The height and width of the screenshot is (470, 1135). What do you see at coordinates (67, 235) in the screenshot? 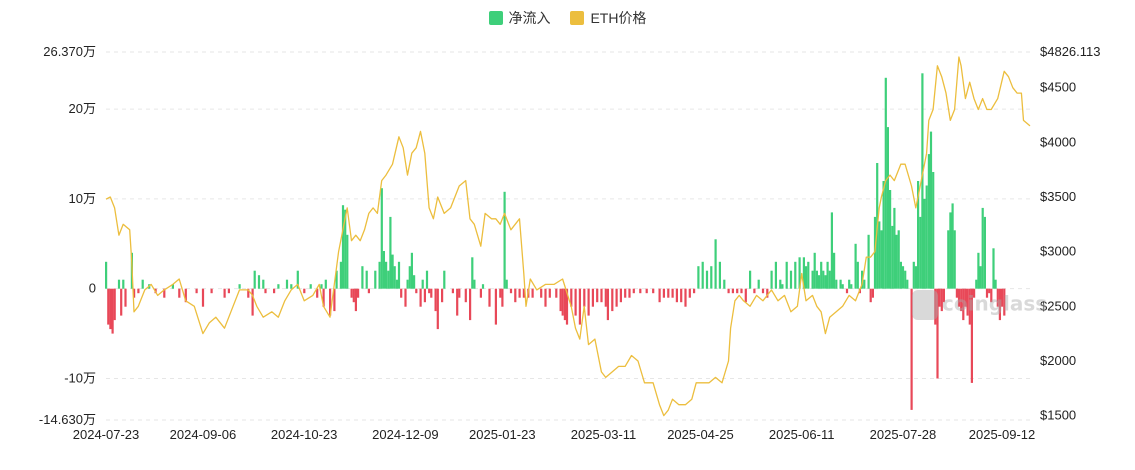
I see `left-axis-ticks: 26.370万 20万 10万 0 -10万 -14.630万` at bounding box center [67, 235].